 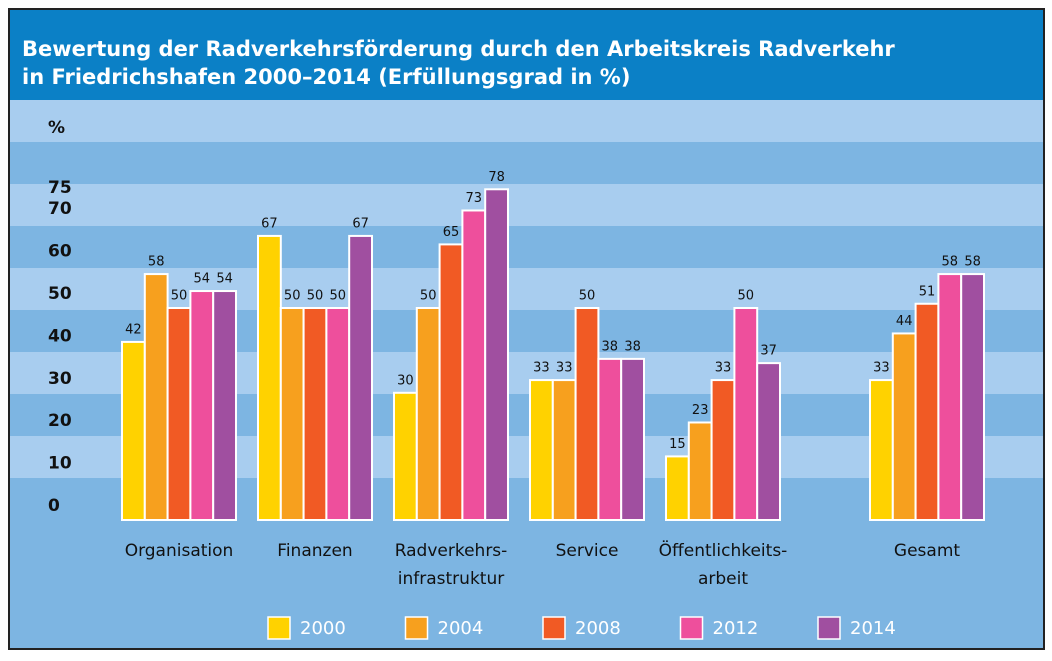 What do you see at coordinates (314, 551) in the screenshot?
I see `x-tick-label: Finanzen` at bounding box center [314, 551].